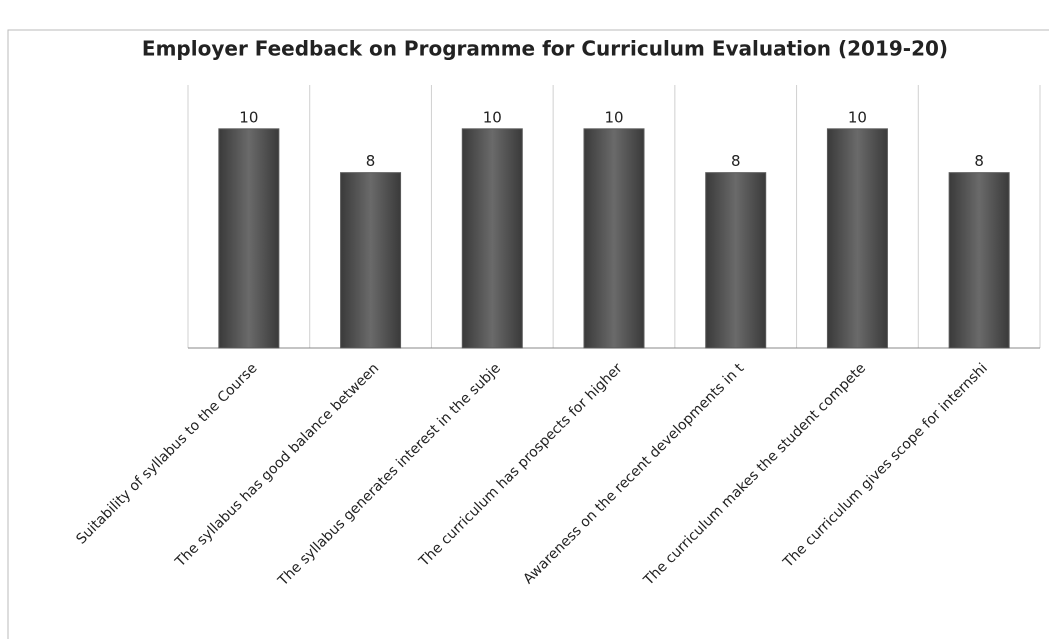  Describe the element at coordinates (521, 465) in the screenshot. I see `x-tick-label: The curriculum has prospects for higher` at that location.